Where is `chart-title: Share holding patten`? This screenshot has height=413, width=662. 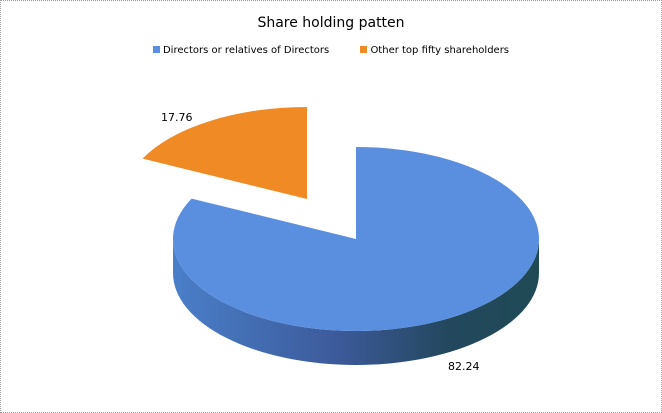 chart-title: Share holding patten is located at coordinates (331, 23).